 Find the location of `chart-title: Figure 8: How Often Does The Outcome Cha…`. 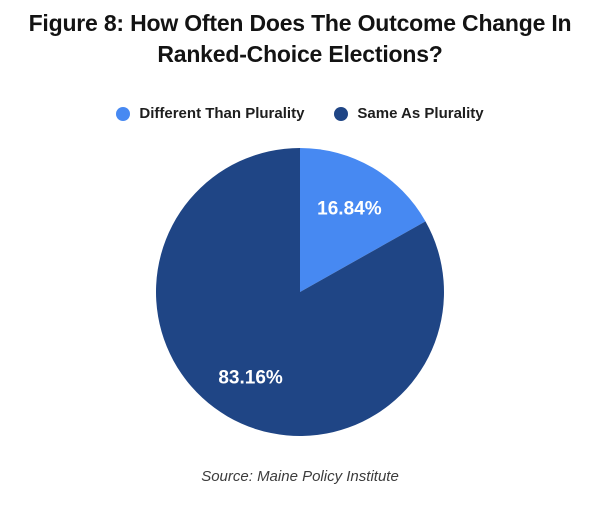

chart-title: Figure 8: How Often Does The Outcome Cha… is located at coordinates (300, 38).